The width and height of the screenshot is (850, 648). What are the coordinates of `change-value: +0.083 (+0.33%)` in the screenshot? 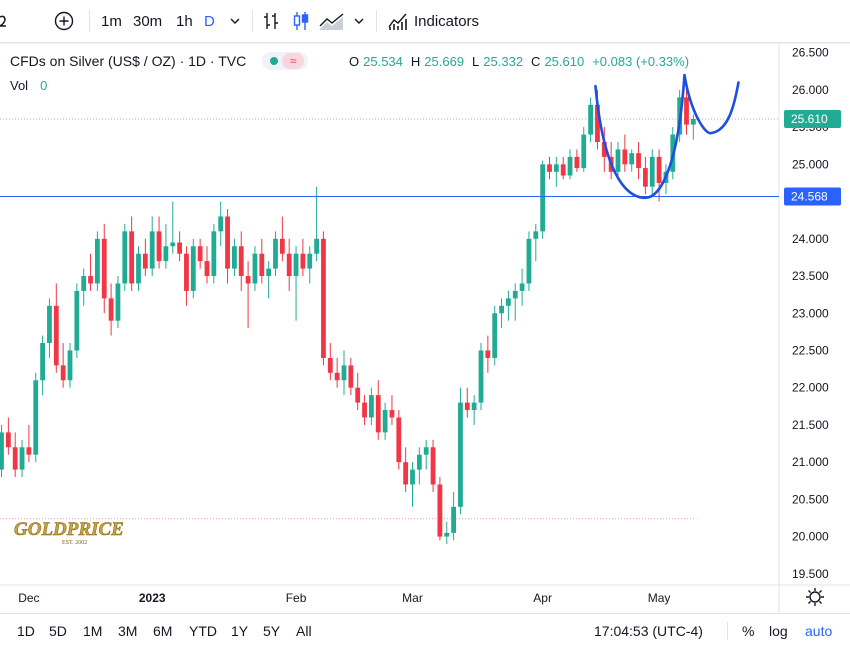 It's located at (641, 61).